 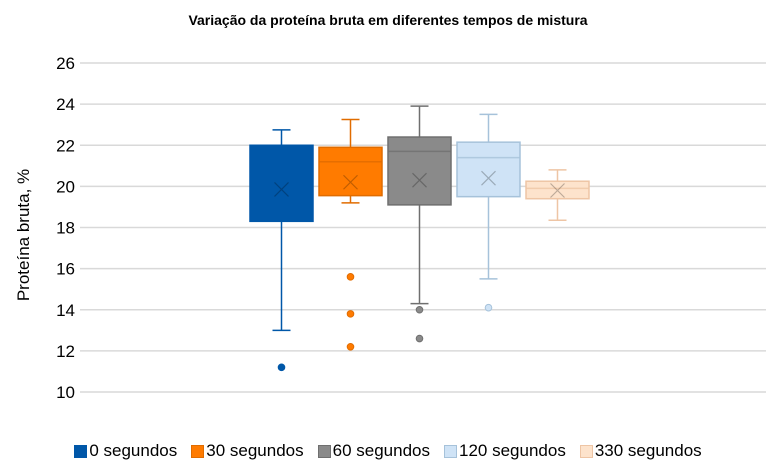 I want to click on y-tick-label: 14, so click(x=65, y=310).